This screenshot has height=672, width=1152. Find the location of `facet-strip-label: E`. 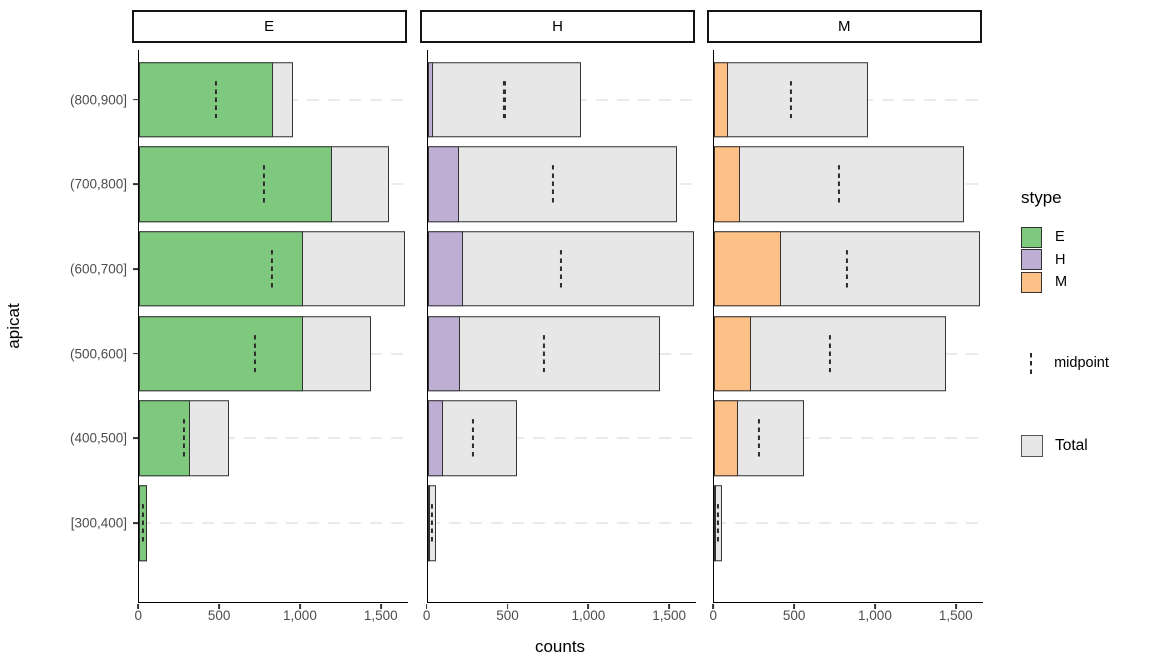

facet-strip-label: E is located at coordinates (269, 26).